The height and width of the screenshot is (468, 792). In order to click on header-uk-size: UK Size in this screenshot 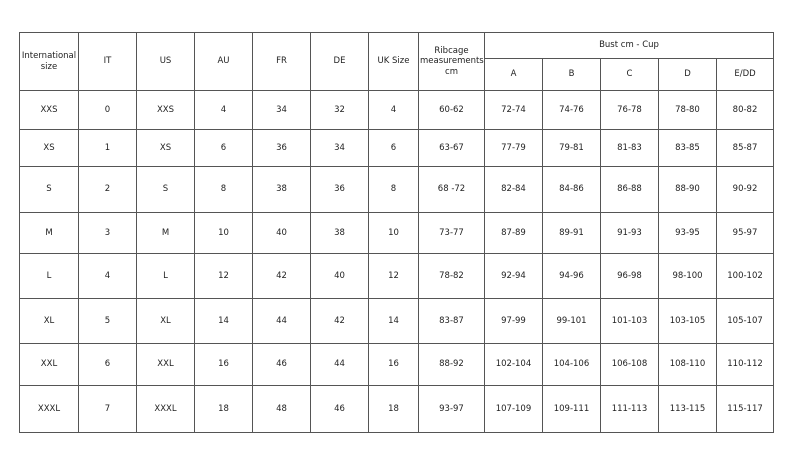, I will do `click(393, 61)`.